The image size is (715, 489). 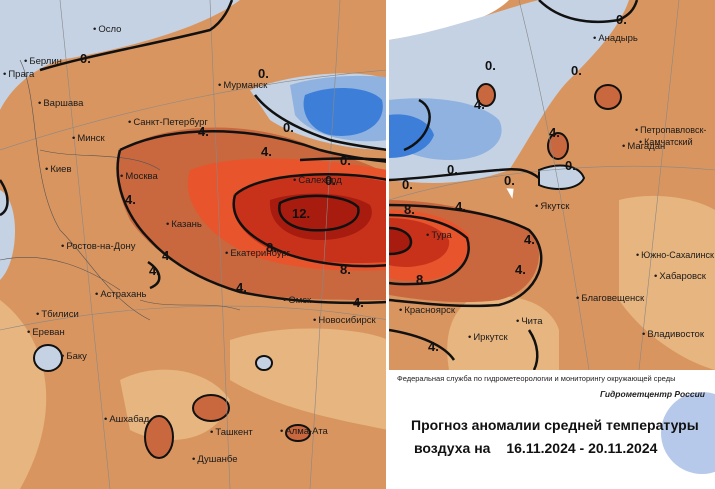 What do you see at coordinates (680, 277) in the screenshot?
I see `city-label: Хабаровск` at bounding box center [680, 277].